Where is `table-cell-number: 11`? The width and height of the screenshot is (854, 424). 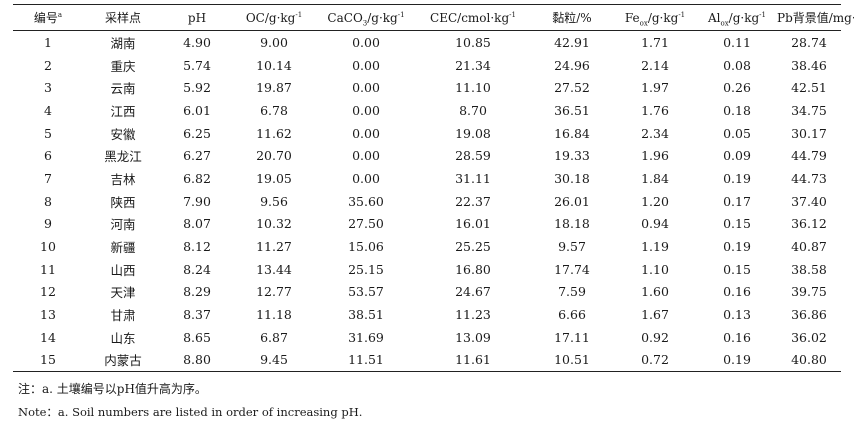
table-cell-number: 11 is located at coordinates (48, 269).